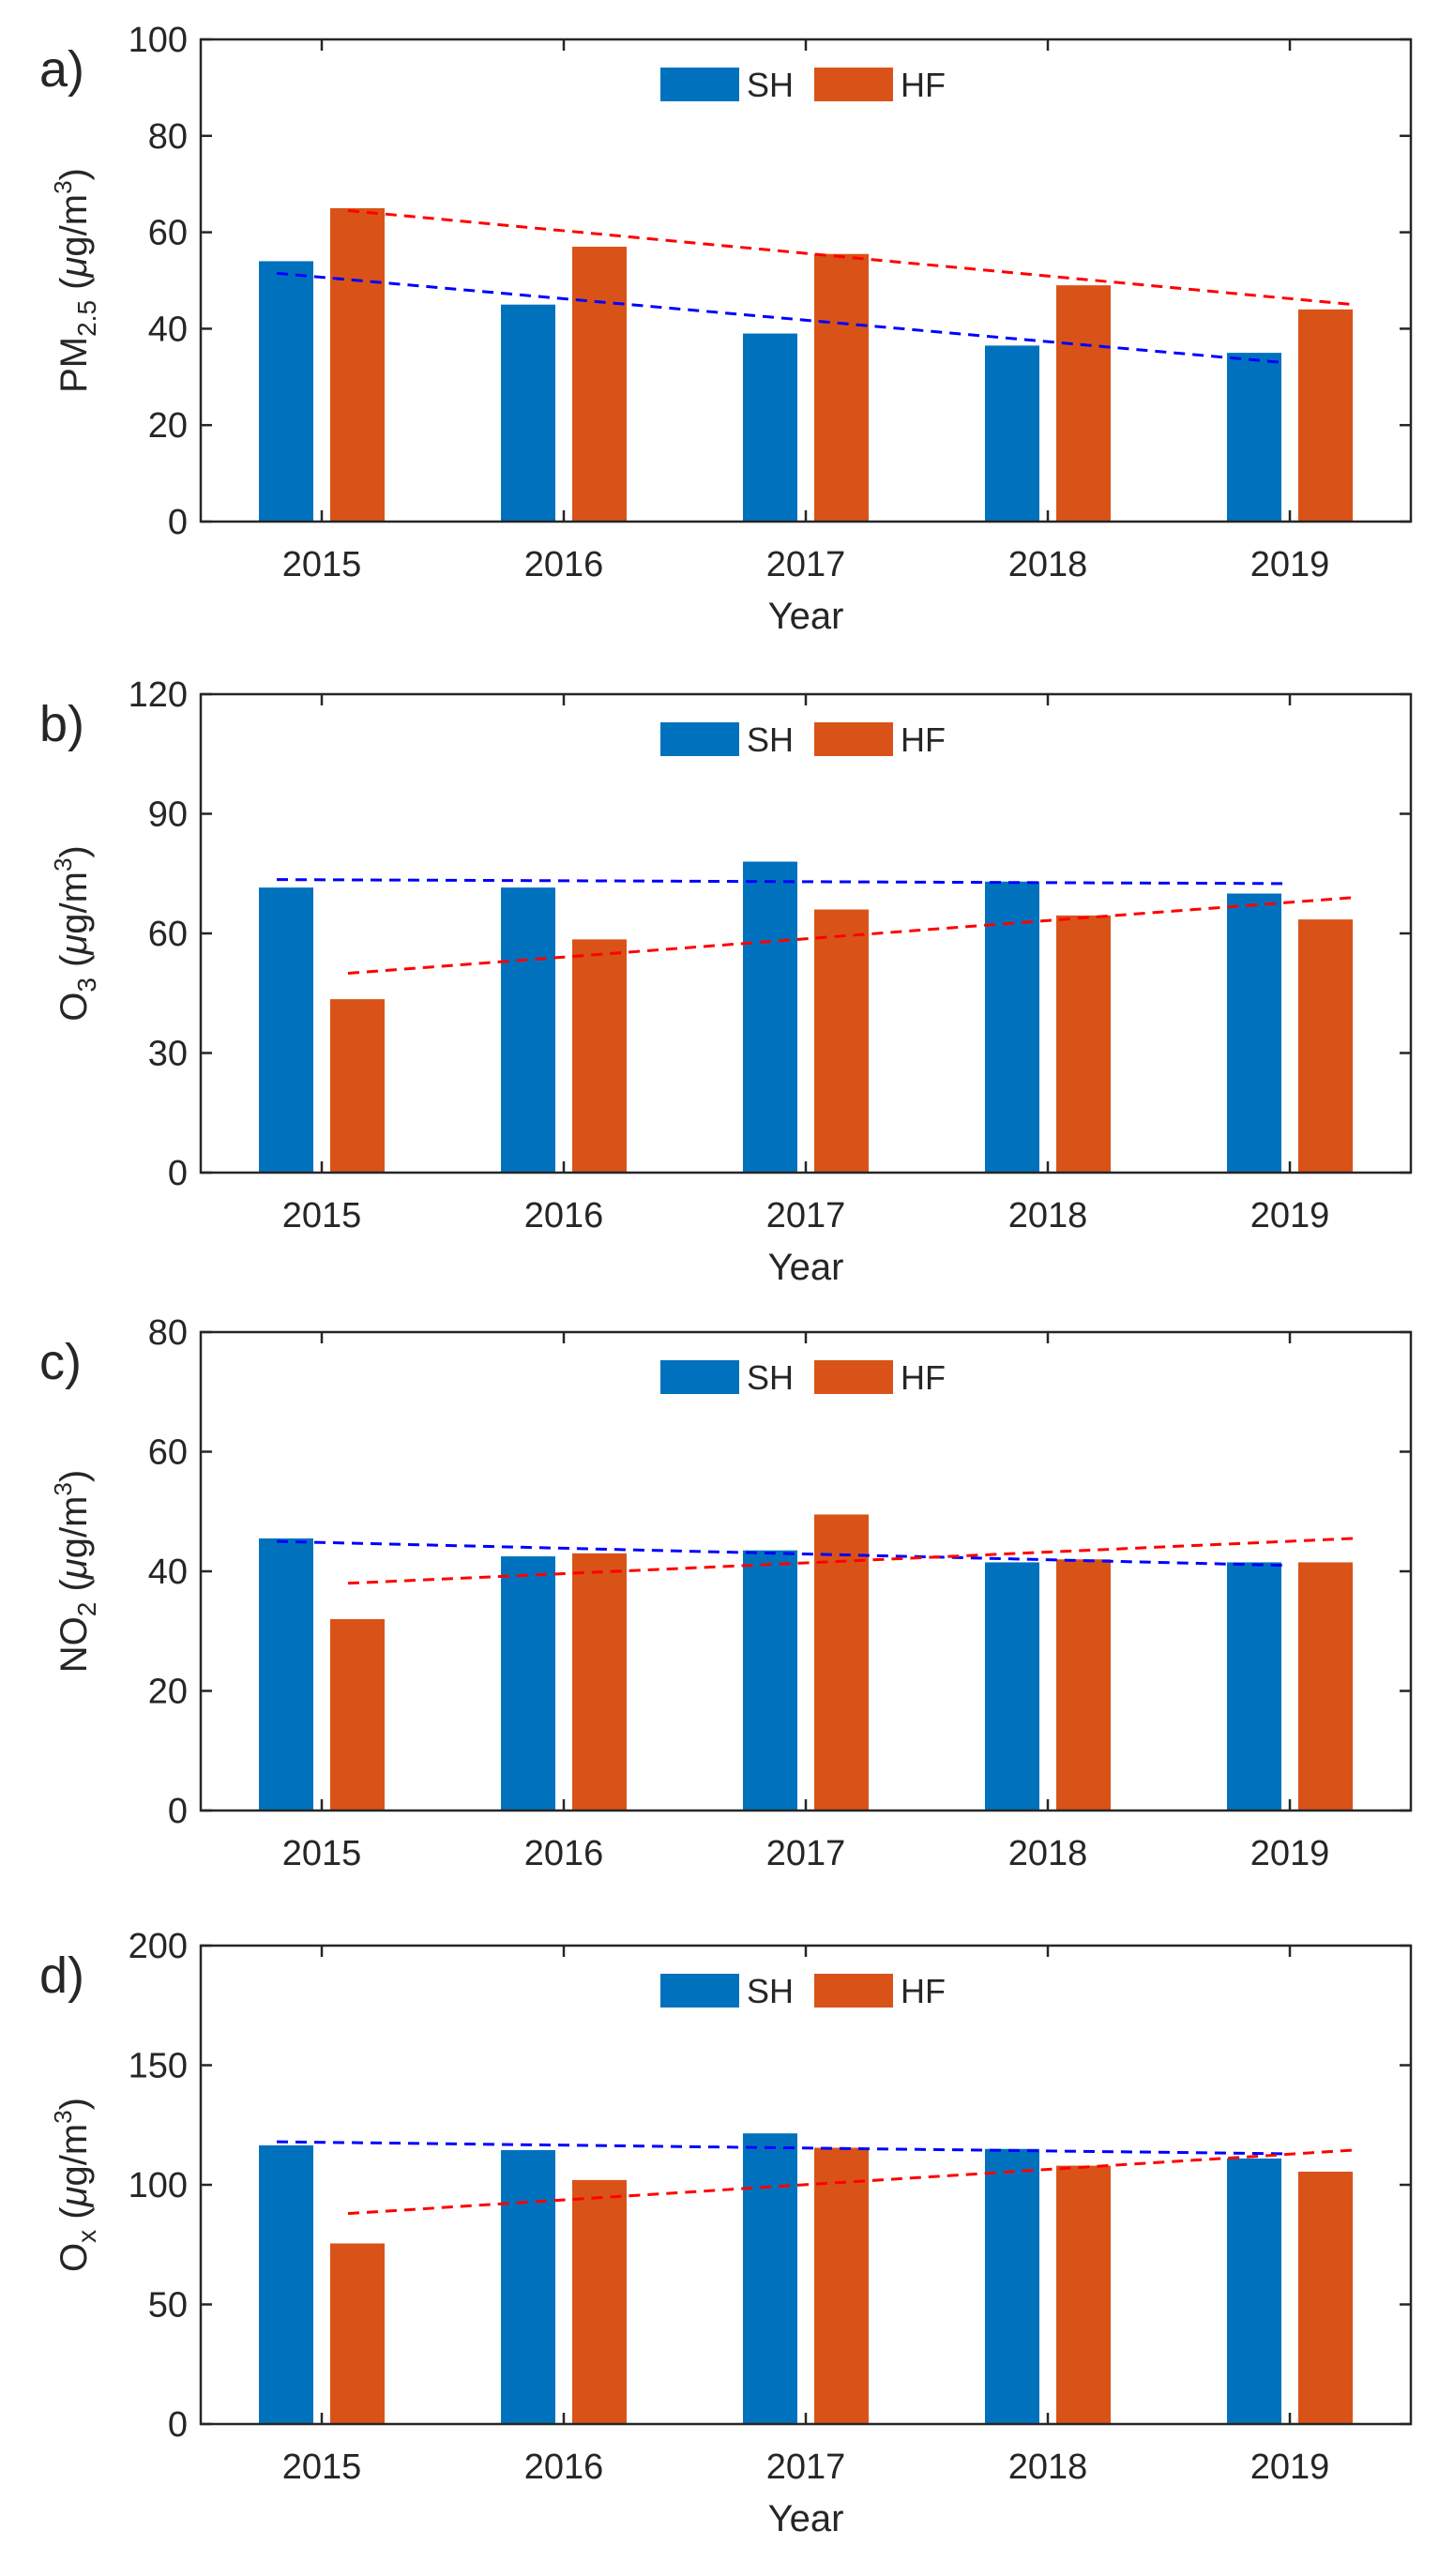 The image size is (1439, 2576). I want to click on panel-label: b), so click(62, 724).